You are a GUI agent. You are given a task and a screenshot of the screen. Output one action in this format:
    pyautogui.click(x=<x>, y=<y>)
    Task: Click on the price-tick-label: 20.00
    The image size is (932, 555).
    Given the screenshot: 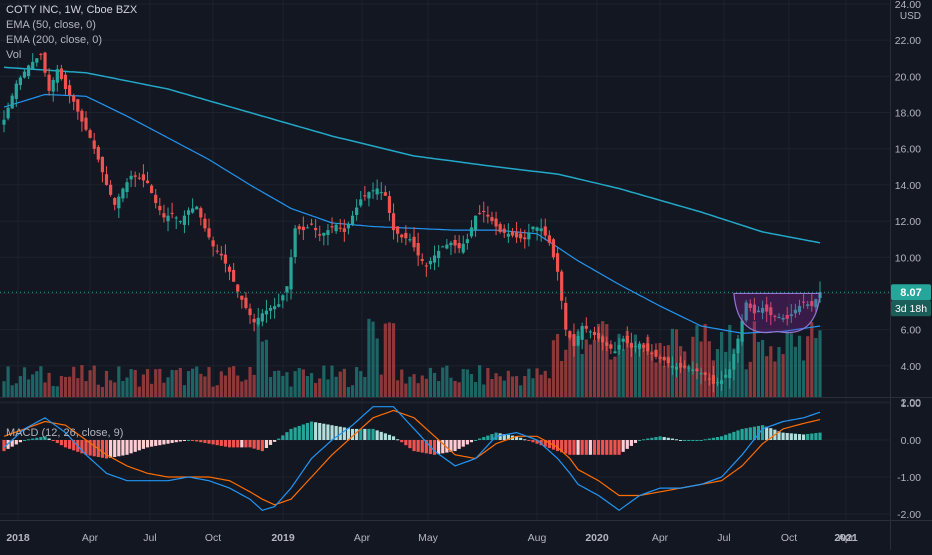 What is the action you would take?
    pyautogui.click(x=908, y=77)
    